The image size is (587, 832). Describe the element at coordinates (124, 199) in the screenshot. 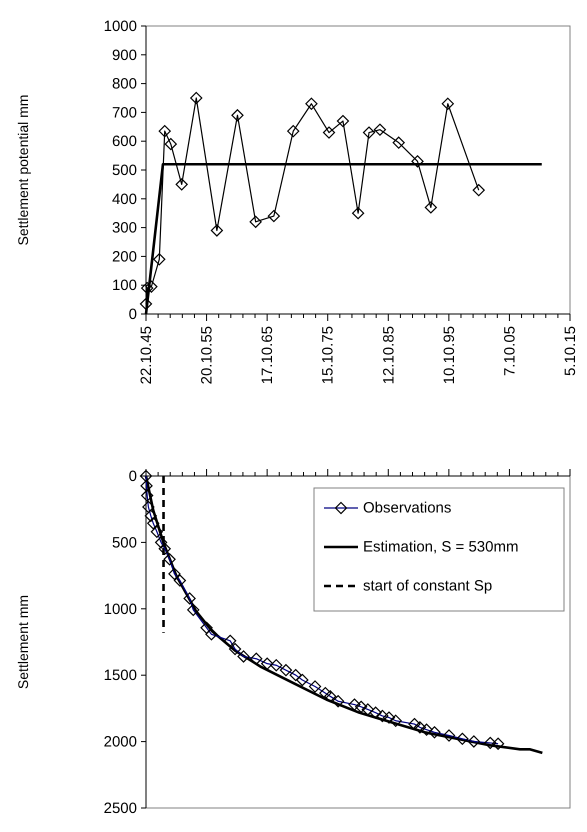

I see `y-tick-label: 400` at that location.